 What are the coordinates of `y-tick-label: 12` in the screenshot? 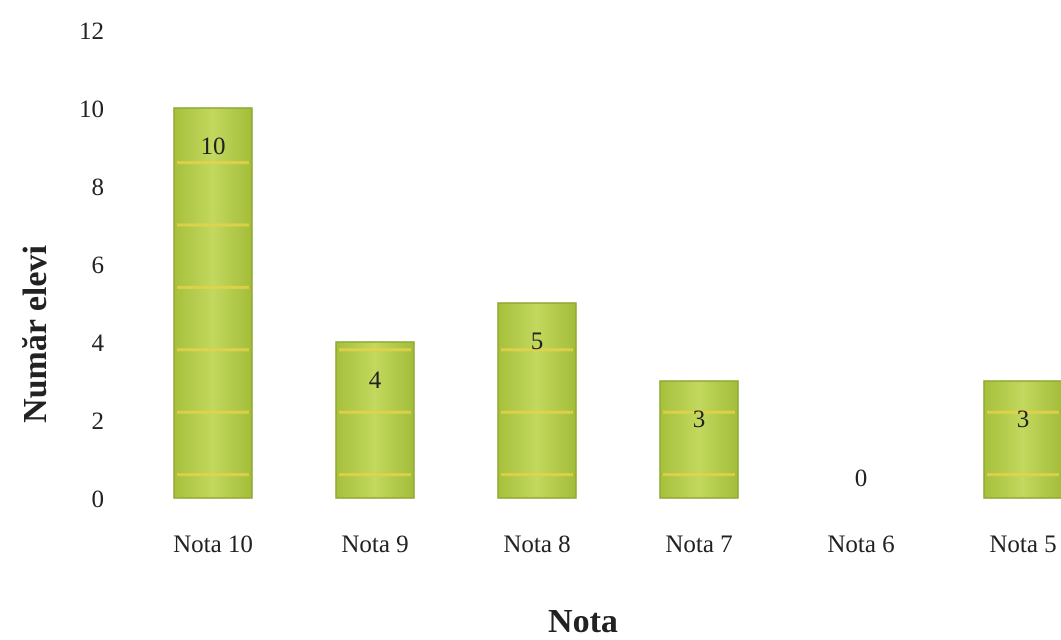 It's located at (91, 31).